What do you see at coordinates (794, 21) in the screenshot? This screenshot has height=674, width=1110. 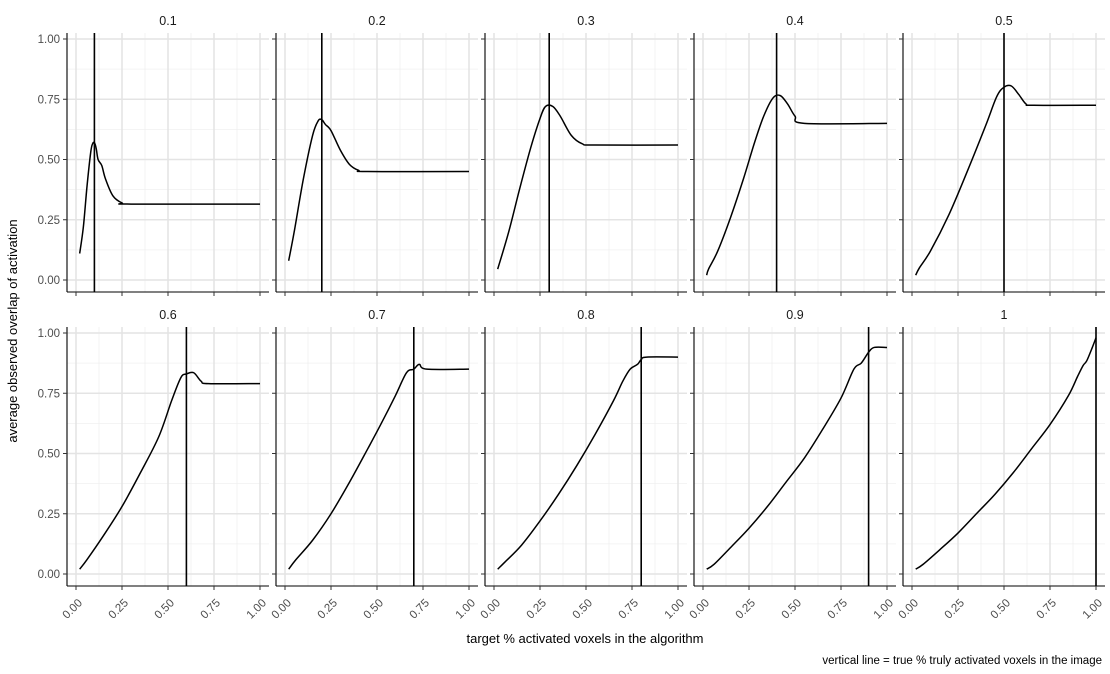 I see `facet-label: 0.4` at bounding box center [794, 21].